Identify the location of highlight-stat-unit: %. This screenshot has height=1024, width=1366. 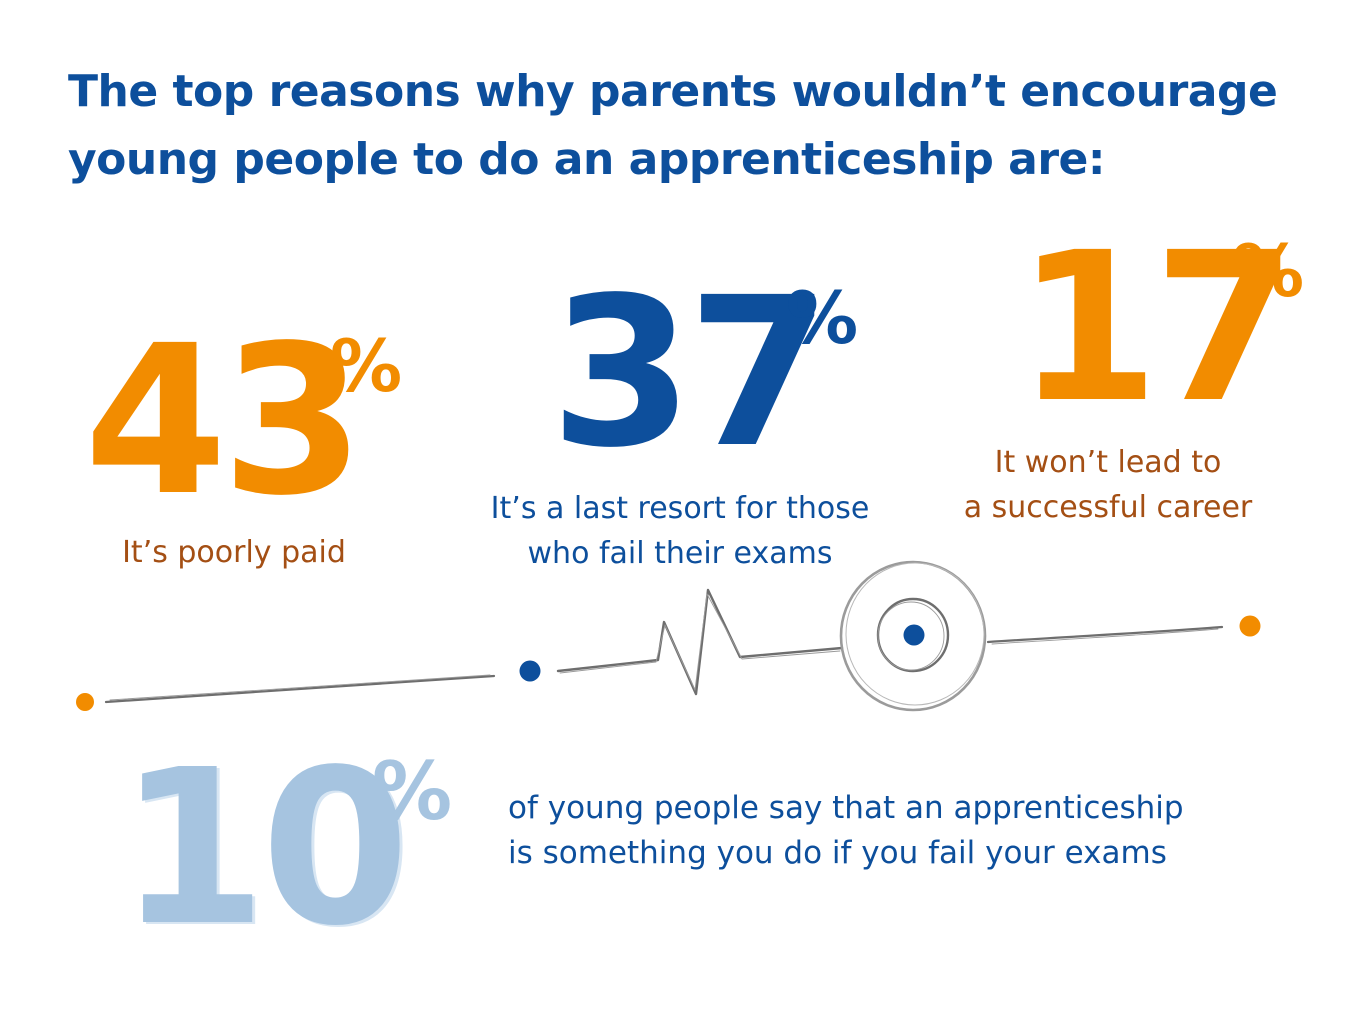
(412, 791).